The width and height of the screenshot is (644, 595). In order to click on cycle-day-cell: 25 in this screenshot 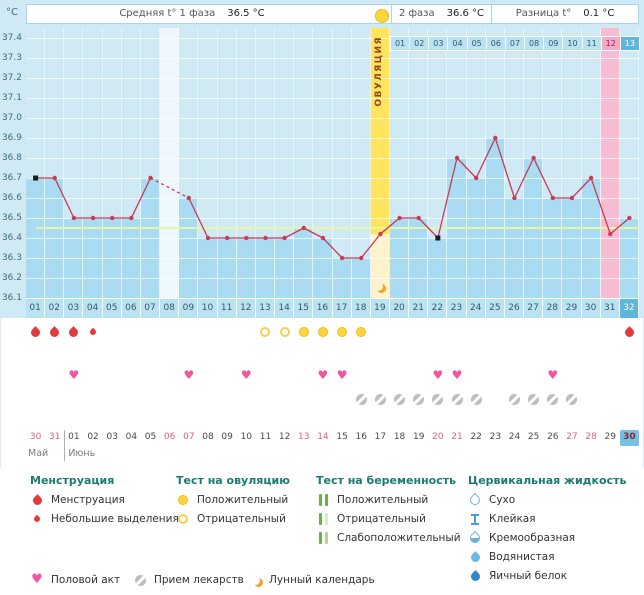, I will do `click(495, 308)`.